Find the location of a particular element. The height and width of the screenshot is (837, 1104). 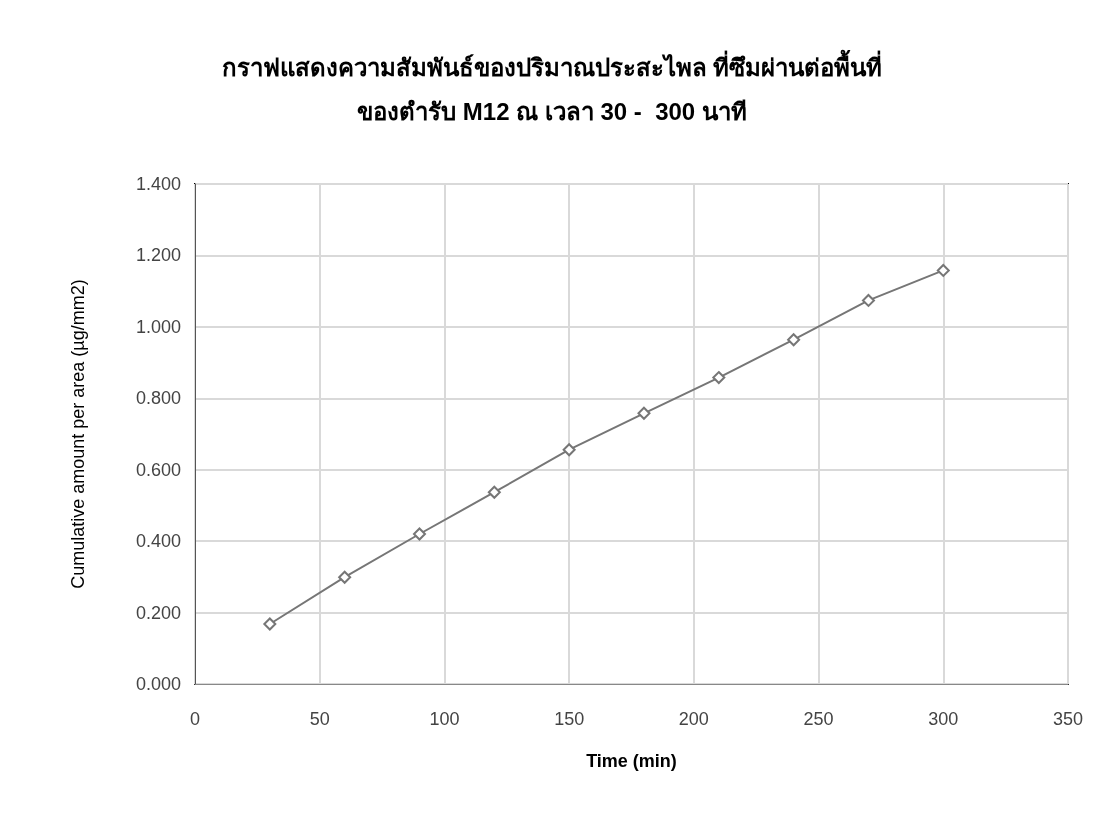

y-tick-label: 0.000 is located at coordinates (158, 684).